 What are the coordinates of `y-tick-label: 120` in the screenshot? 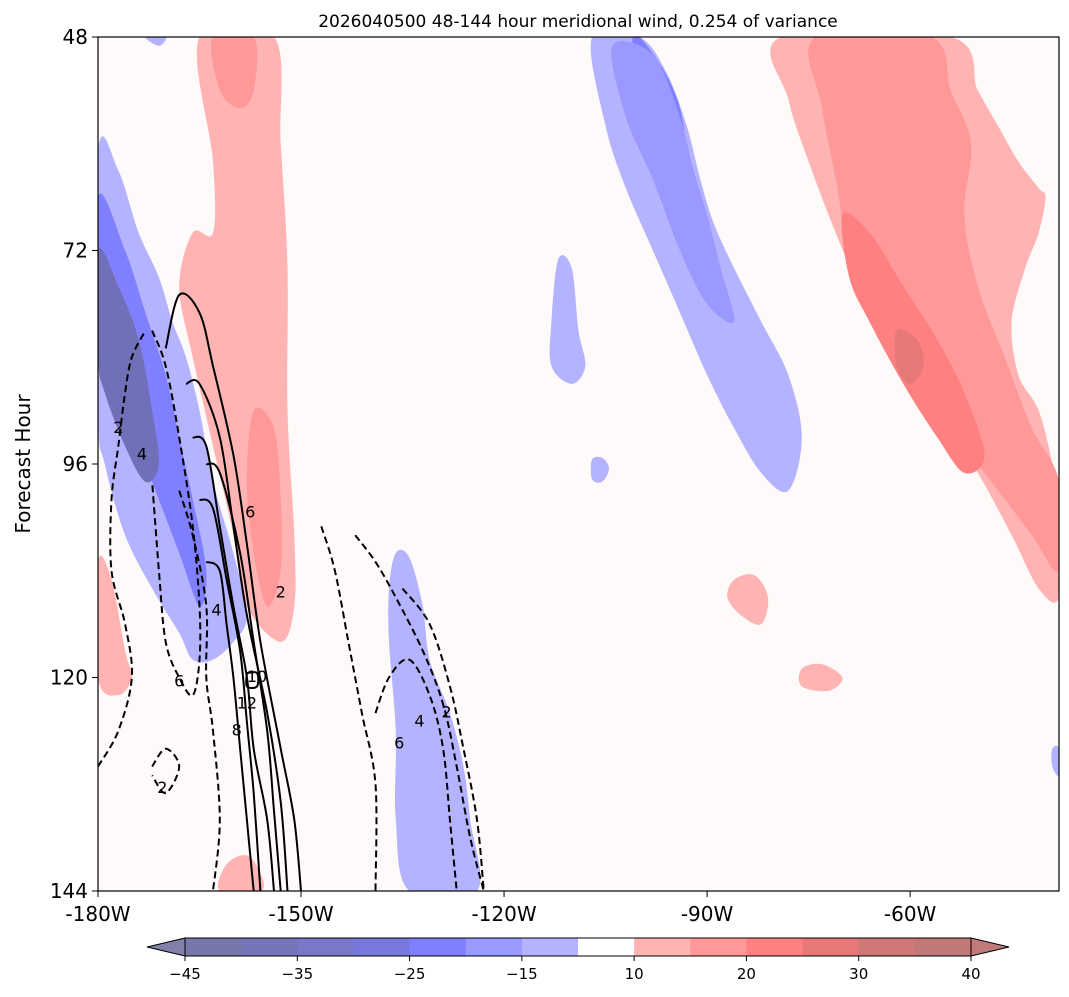 It's located at (69, 678).